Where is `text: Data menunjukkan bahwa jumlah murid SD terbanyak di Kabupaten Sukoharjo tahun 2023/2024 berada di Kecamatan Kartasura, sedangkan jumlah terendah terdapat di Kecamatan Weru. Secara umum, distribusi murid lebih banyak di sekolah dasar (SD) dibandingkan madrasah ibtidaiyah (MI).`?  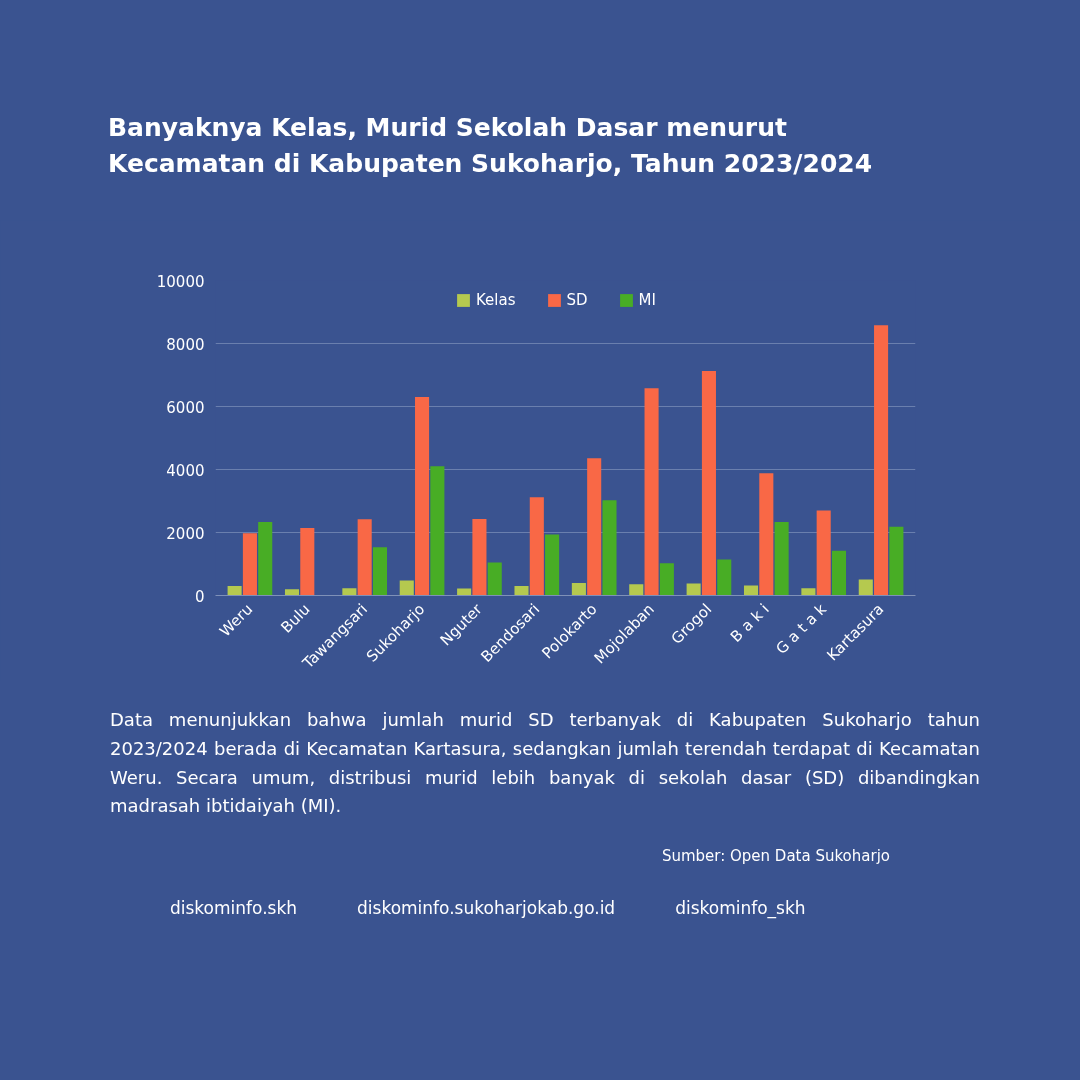 text: Data menunjukkan bahwa jumlah murid SD terbanyak di Kabupaten Sukoharjo tahun 2023/2024 berada di Kecamatan Kartasura, sedangkan jumlah terendah terdapat di Kecamatan Weru. Secara umum, distribusi murid lebih banyak di sekolah dasar (SD) dibandingkan madrasah ibtidaiyah (MI). is located at coordinates (545, 763).